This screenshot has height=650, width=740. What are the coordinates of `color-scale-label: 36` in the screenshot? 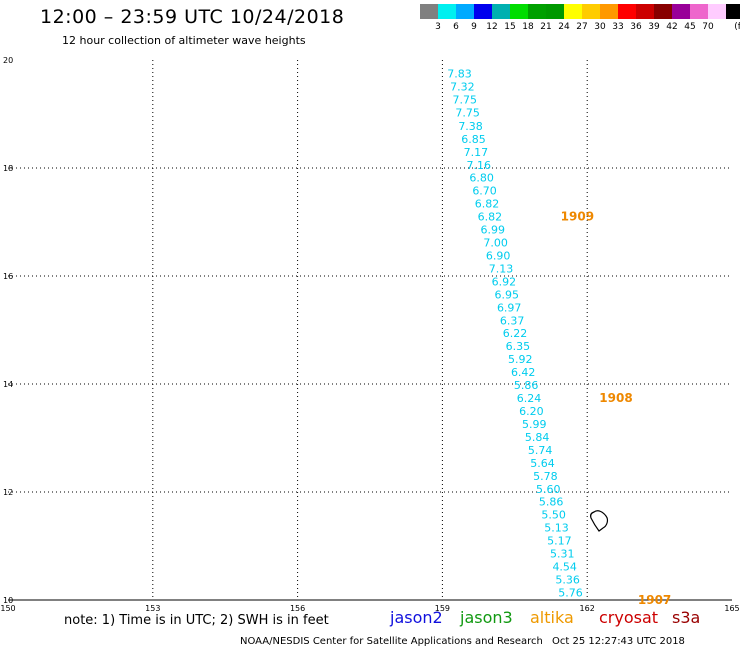 It's located at (636, 27).